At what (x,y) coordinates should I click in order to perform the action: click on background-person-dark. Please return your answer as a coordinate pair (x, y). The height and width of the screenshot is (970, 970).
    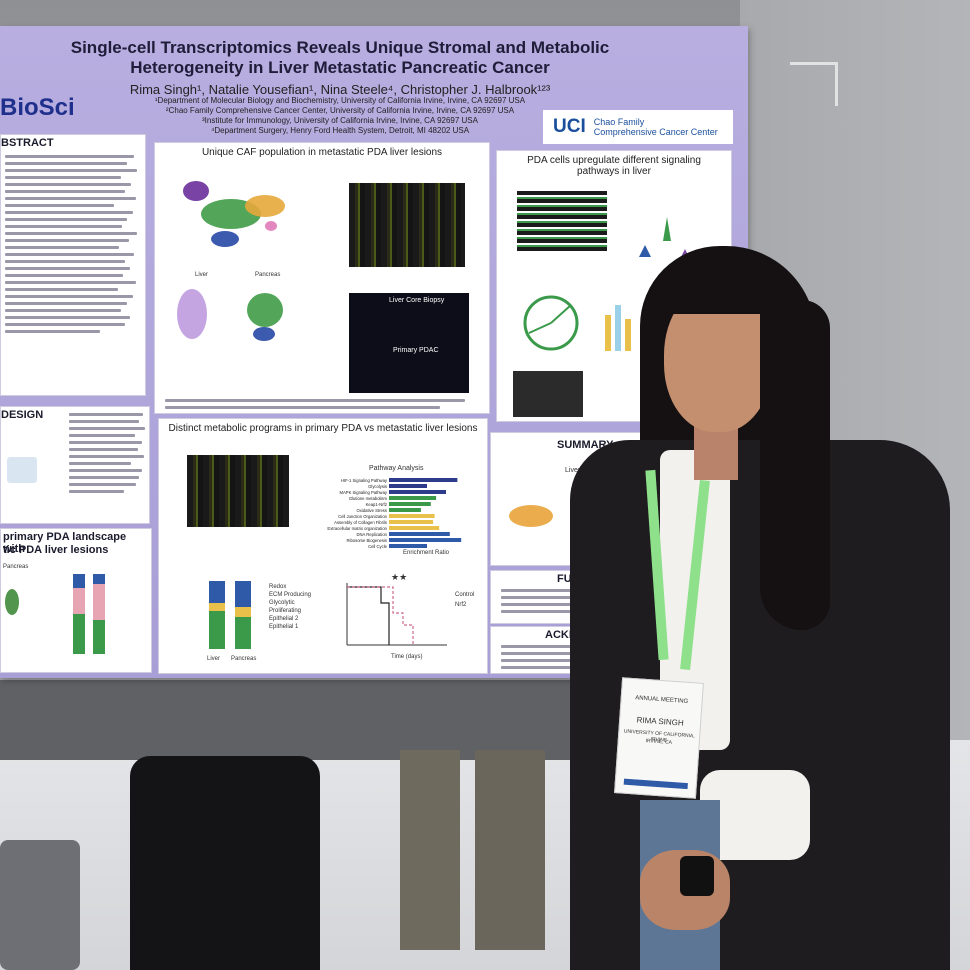
    Looking at the image, I should click on (225, 863).